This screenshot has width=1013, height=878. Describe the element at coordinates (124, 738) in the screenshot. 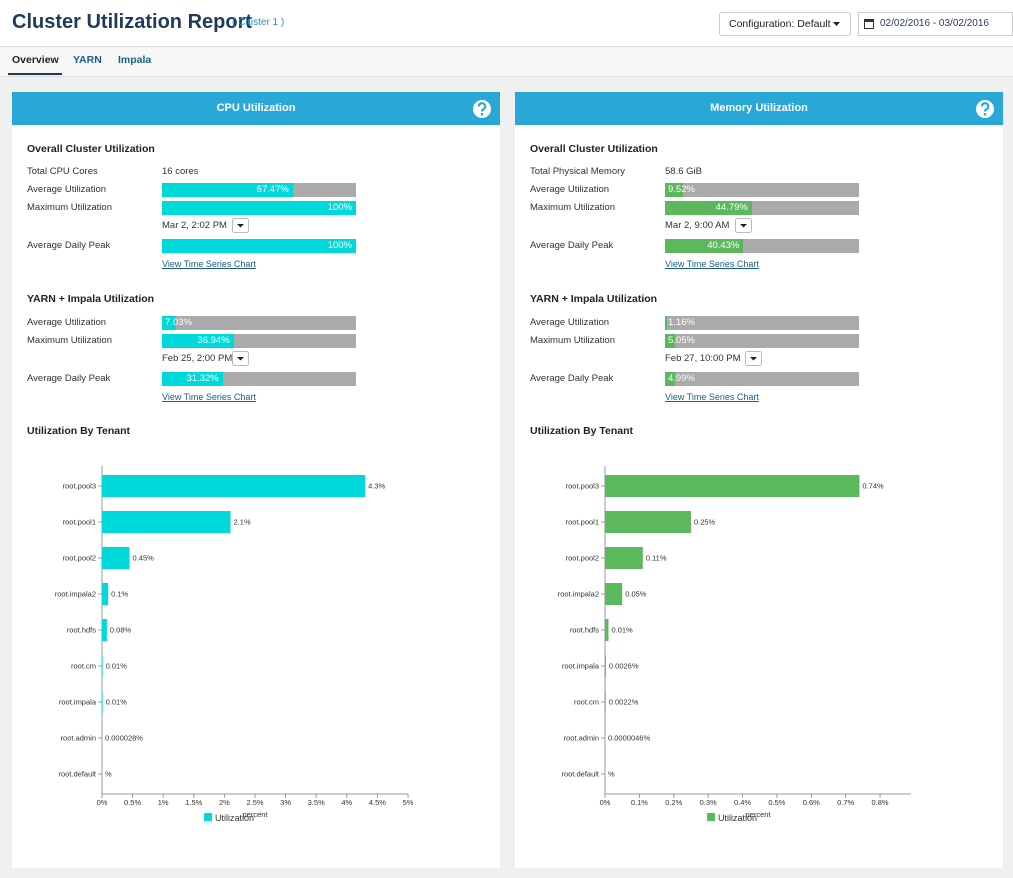

I see `value-label: 0.000028%` at that location.